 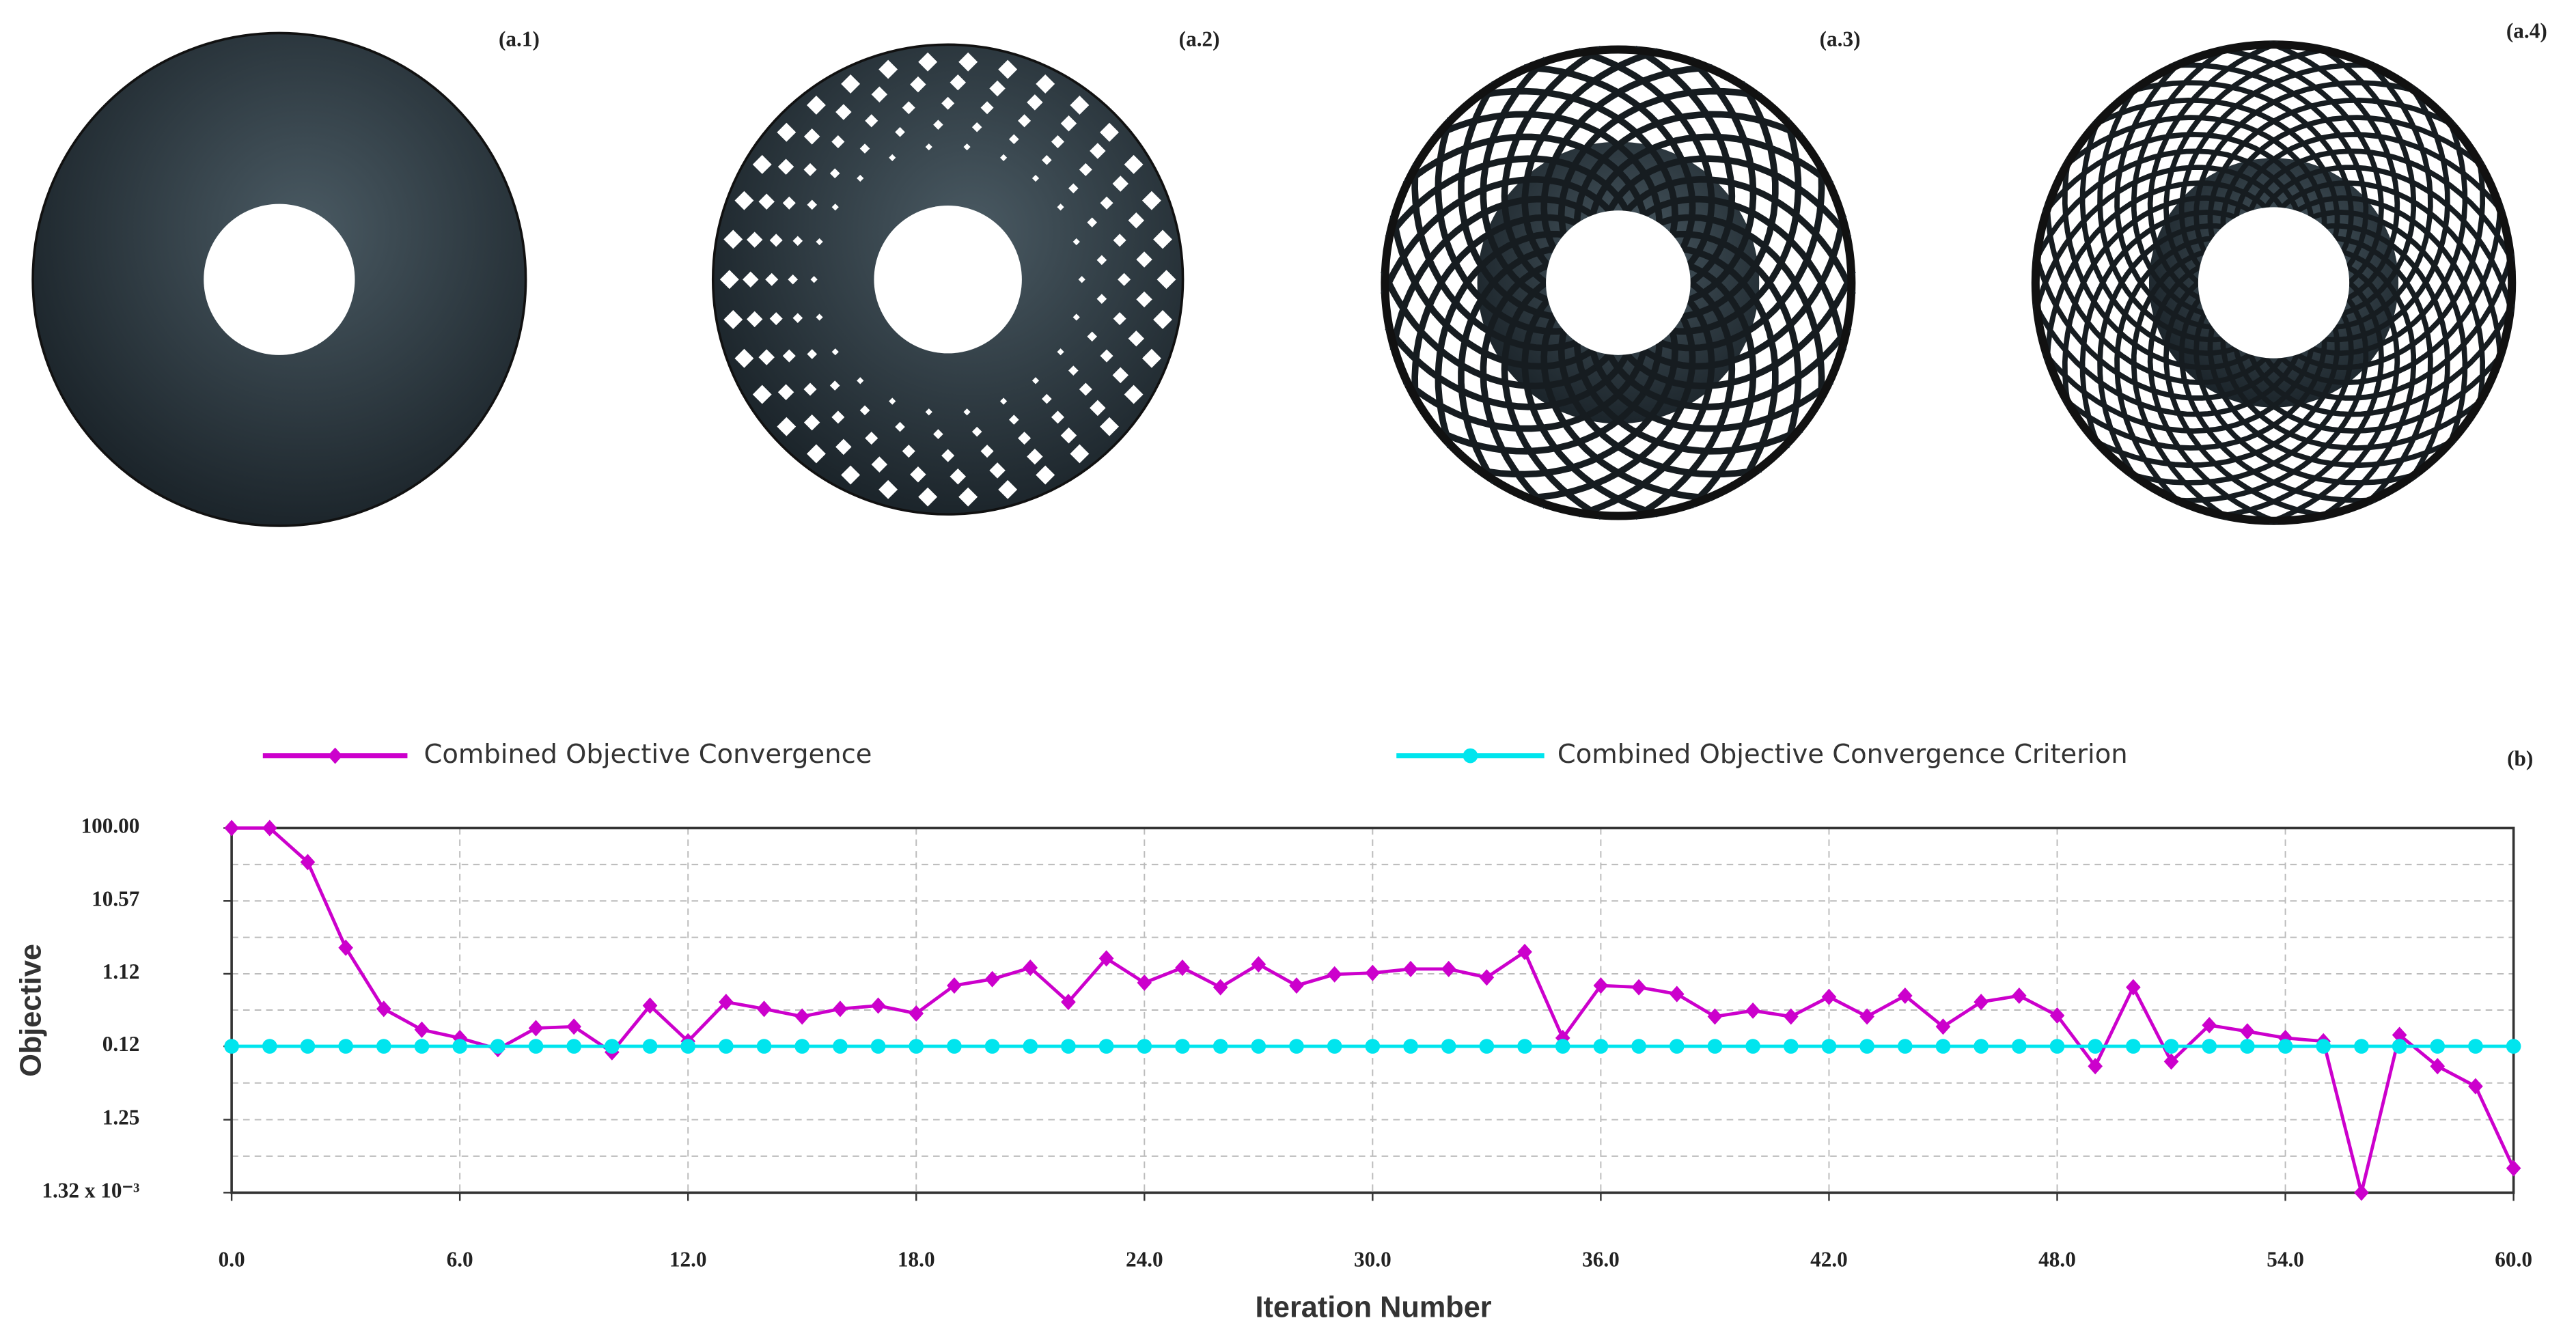 I want to click on x-tick-label: 30.0, so click(x=1372, y=1260).